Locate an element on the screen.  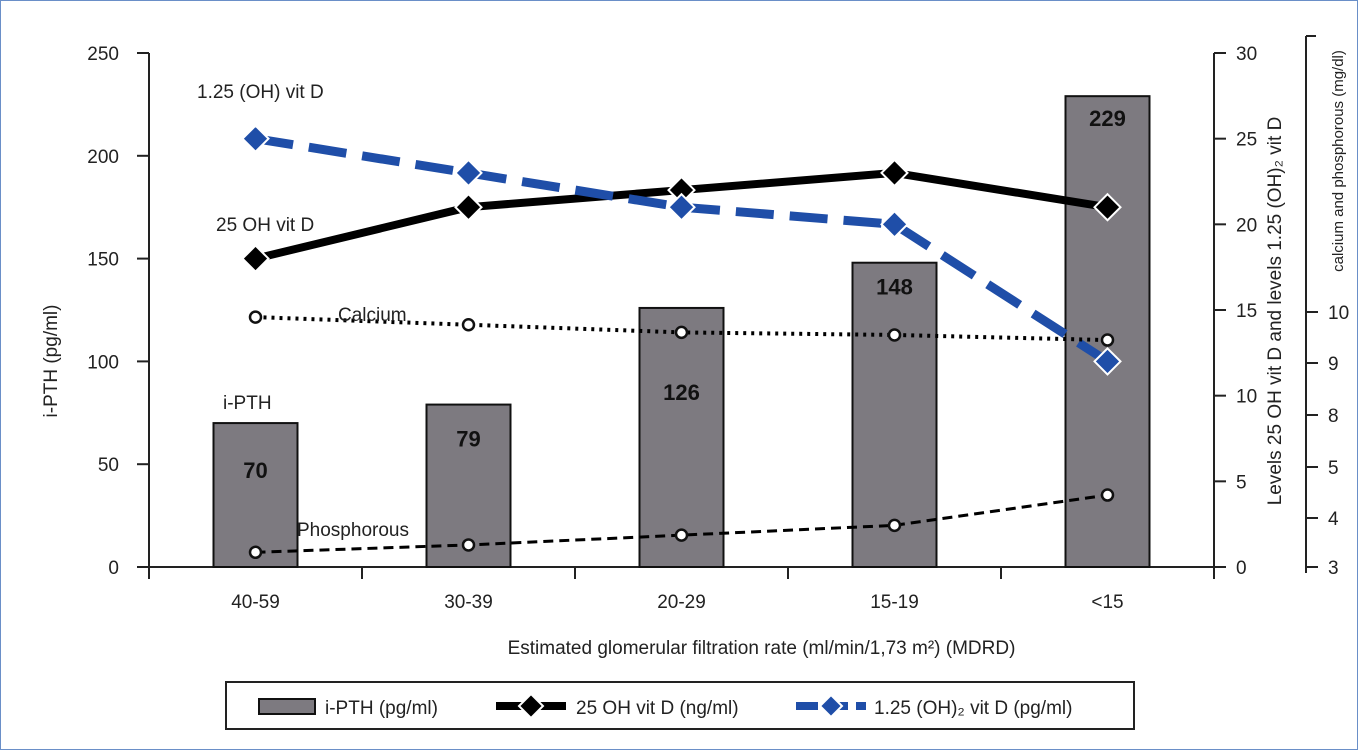
y-left-tick-label: 0 is located at coordinates (113, 568).